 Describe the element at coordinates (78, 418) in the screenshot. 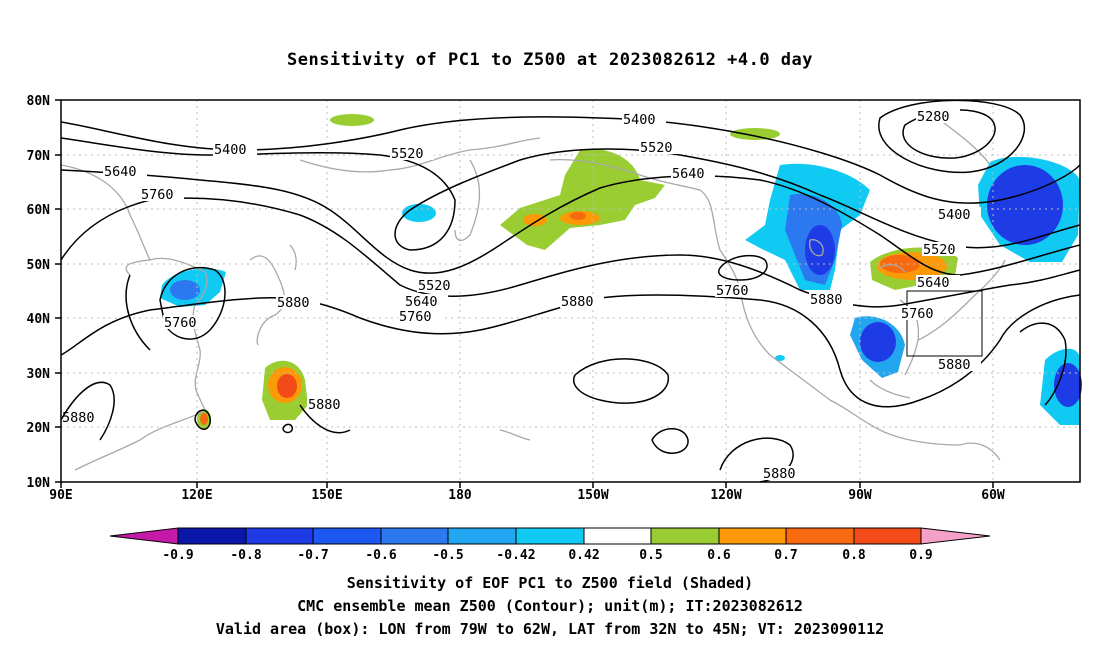

I see `contour-label-edge: 5880` at that location.